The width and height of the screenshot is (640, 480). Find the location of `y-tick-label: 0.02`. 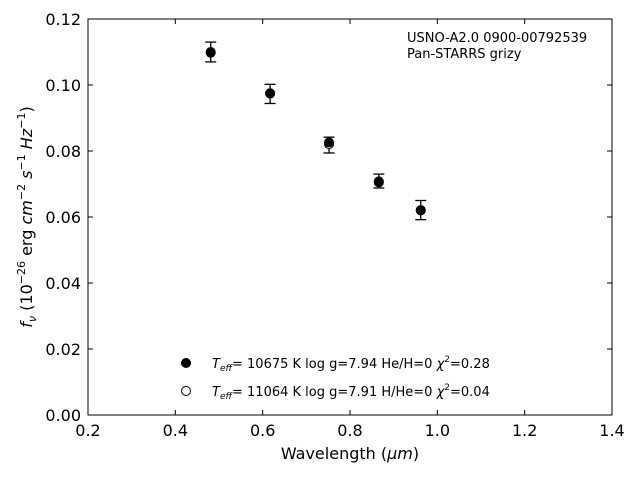

y-tick-label: 0.02 is located at coordinates (63, 349).